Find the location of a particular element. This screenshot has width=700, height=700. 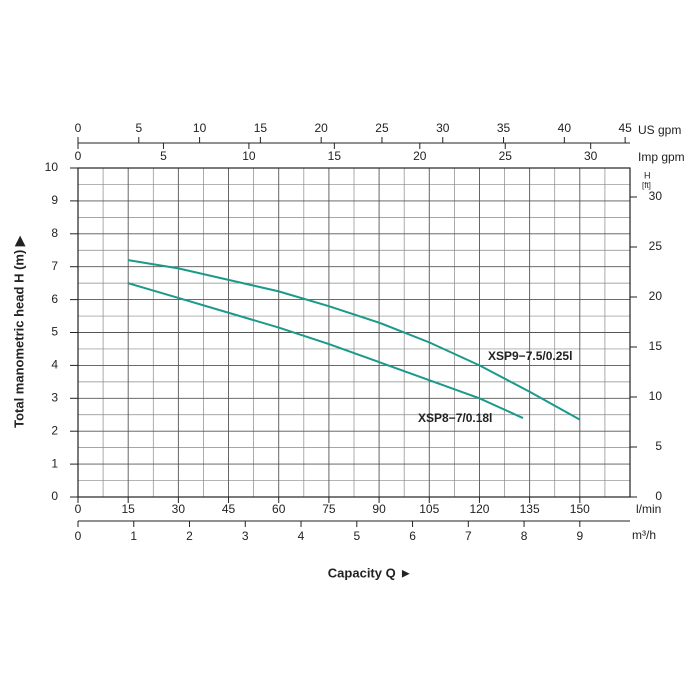

x-tick-label: 105 is located at coordinates (429, 509).